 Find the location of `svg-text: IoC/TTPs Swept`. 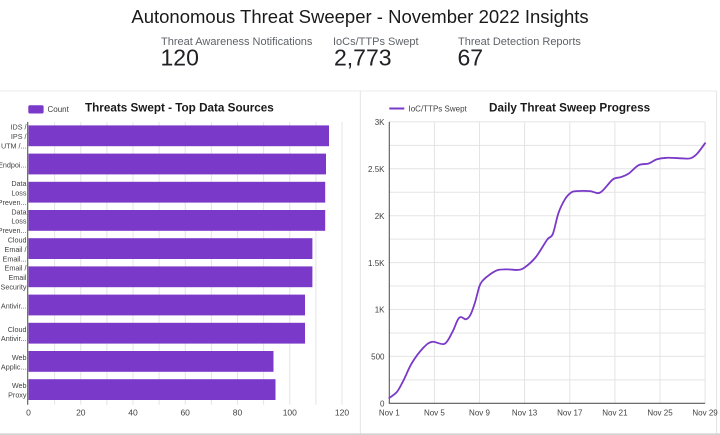

svg-text: IoC/TTPs Swept is located at coordinates (438, 108).